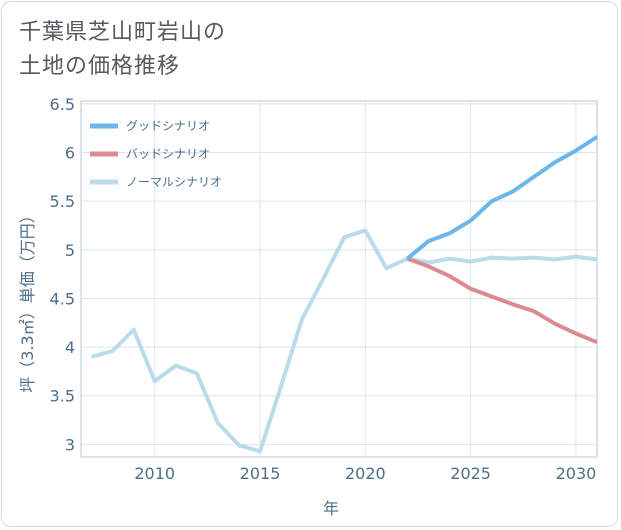 This screenshot has width=621, height=530. I want to click on x-tick-label: 2030, so click(576, 473).